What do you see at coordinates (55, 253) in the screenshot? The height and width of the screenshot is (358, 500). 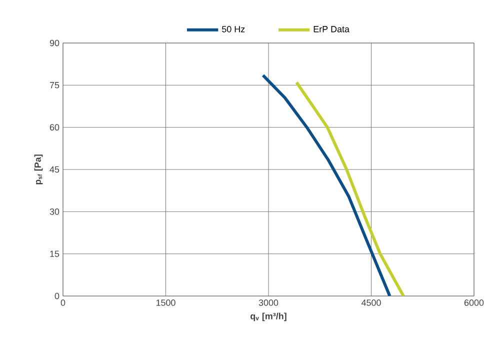 I see `y-tick-label: 15` at bounding box center [55, 253].